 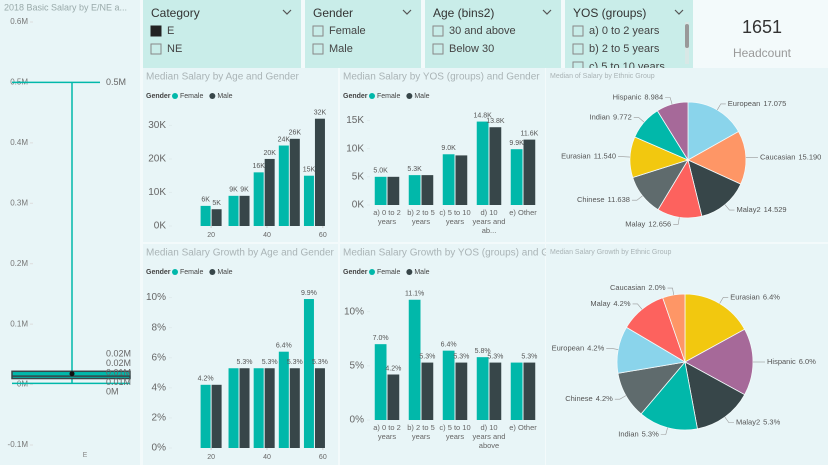 I want to click on data-label: 9.9%, so click(x=309, y=293).